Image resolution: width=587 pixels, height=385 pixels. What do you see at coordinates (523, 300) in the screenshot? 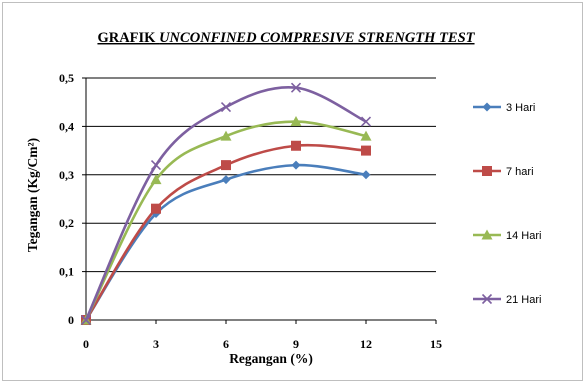
I see `legend-label-21-hari: 21 Hari` at bounding box center [523, 300].